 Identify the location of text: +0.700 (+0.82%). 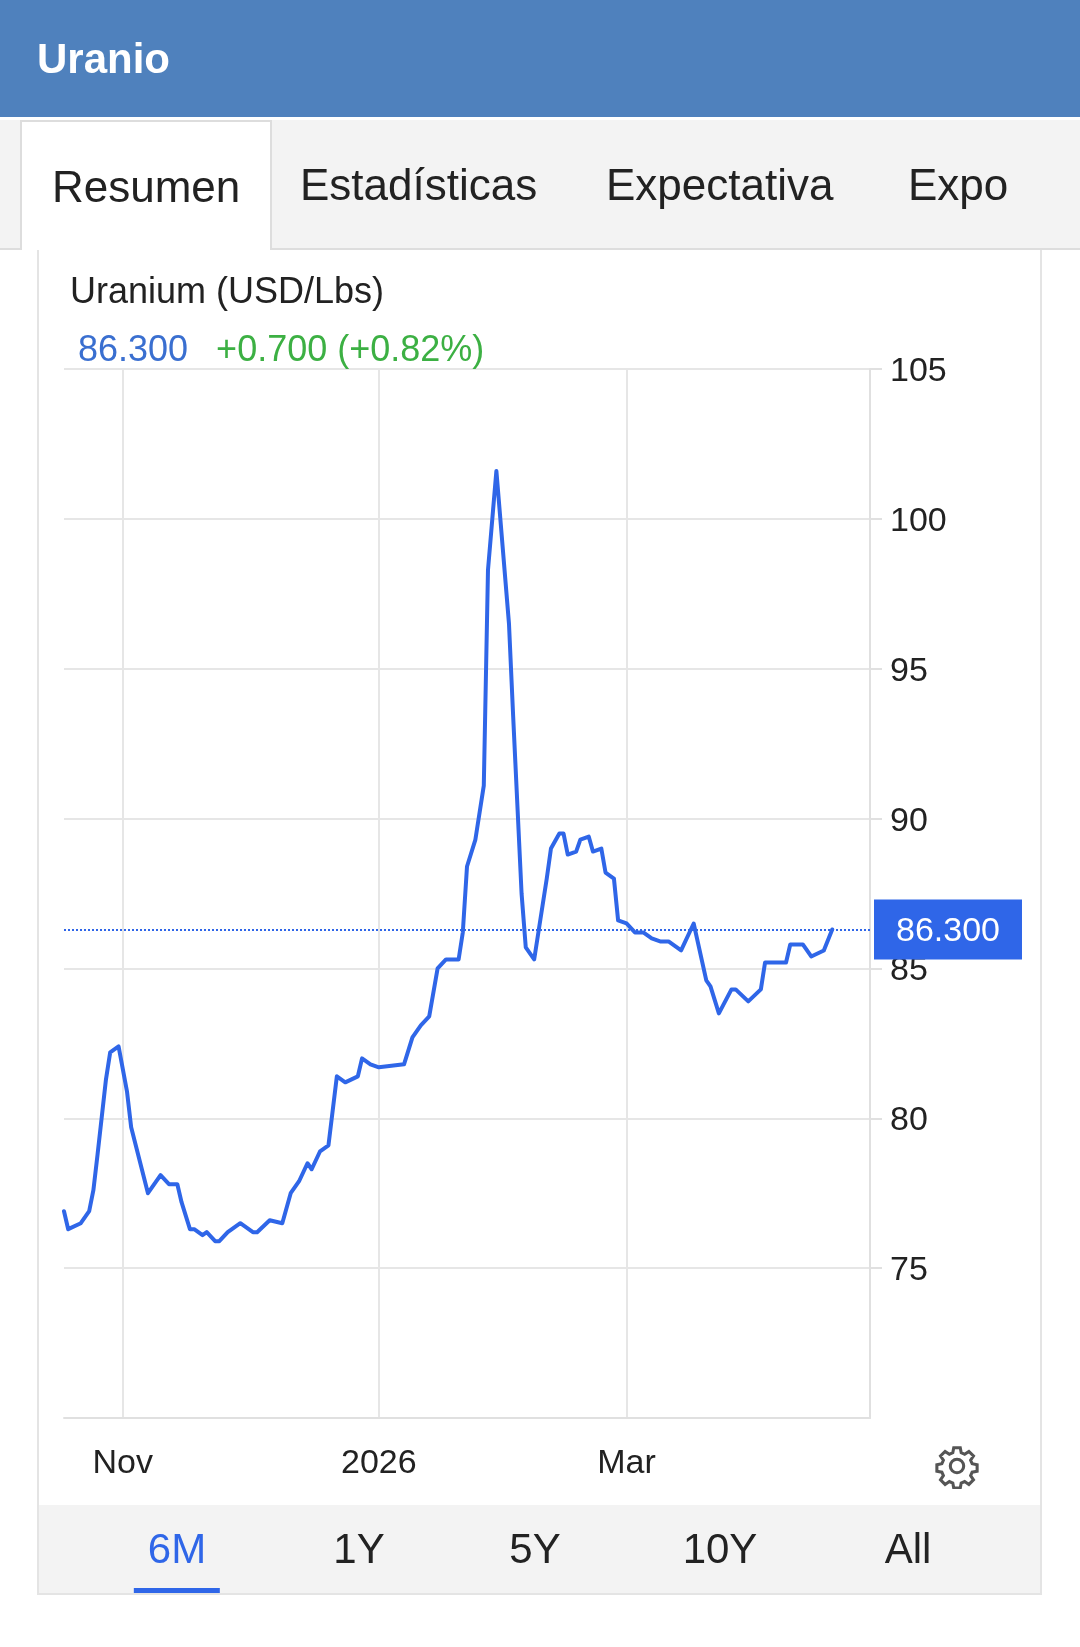
(350, 348).